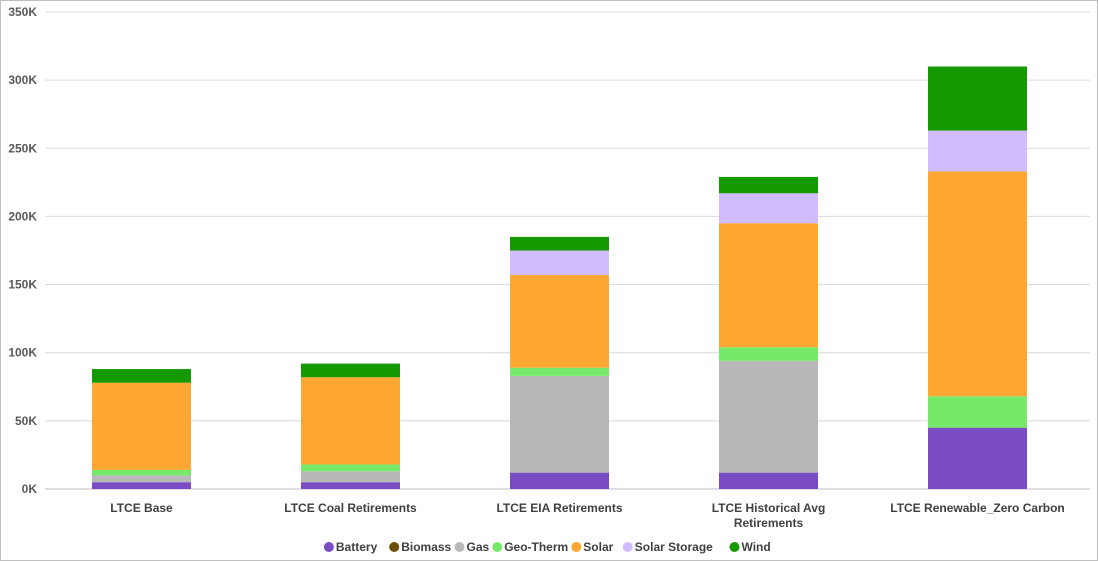 The width and height of the screenshot is (1098, 561). I want to click on y-tick-label: 300K, so click(22, 80).